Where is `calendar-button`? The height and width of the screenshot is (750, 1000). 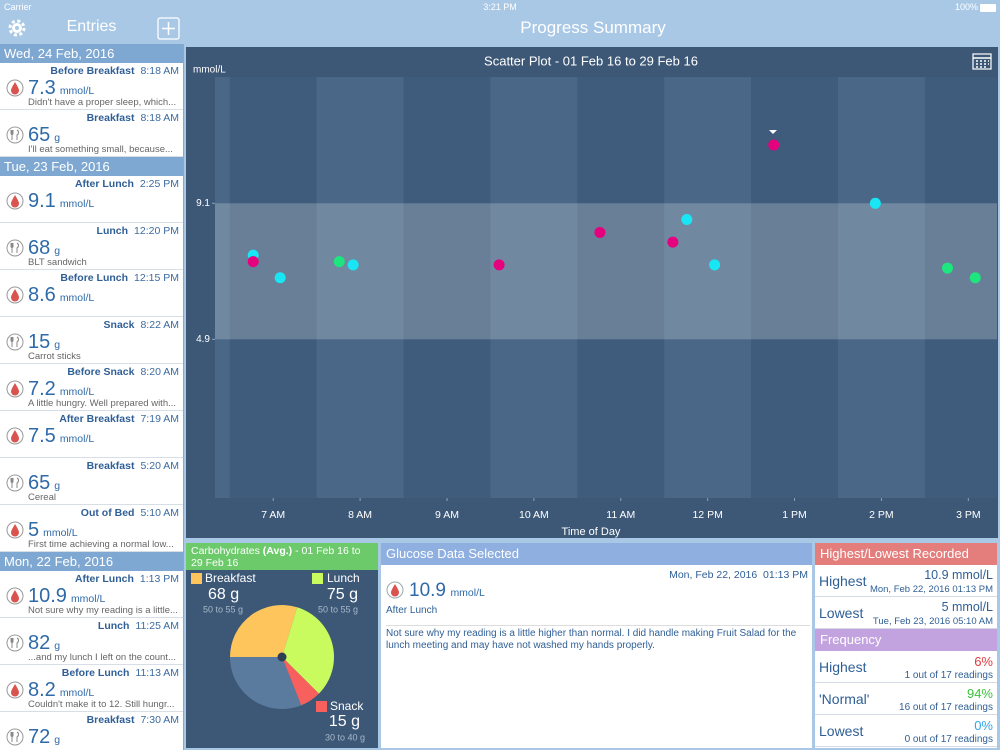 calendar-button is located at coordinates (982, 61).